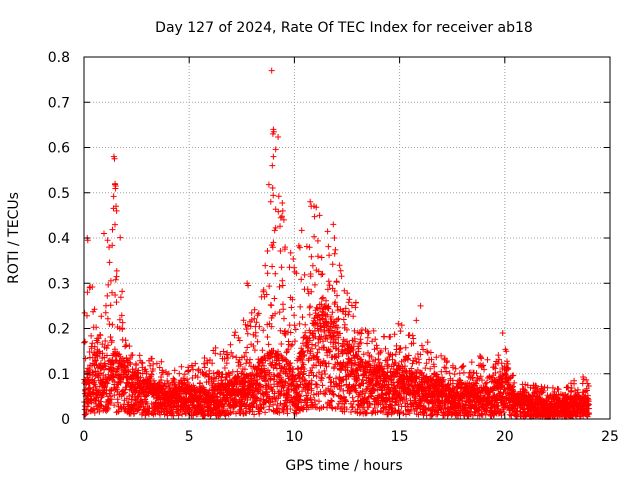 This screenshot has height=480, width=640. What do you see at coordinates (294, 437) in the screenshot?
I see `x-tick-label: 10` at bounding box center [294, 437].